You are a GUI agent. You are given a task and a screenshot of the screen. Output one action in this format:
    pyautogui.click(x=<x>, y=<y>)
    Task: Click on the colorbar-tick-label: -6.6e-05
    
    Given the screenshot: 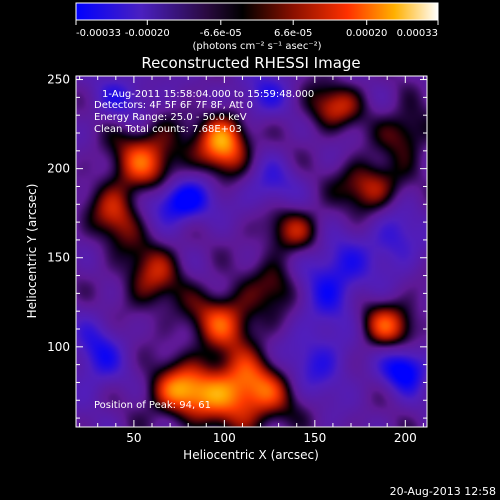 What is the action you would take?
    pyautogui.click(x=221, y=33)
    